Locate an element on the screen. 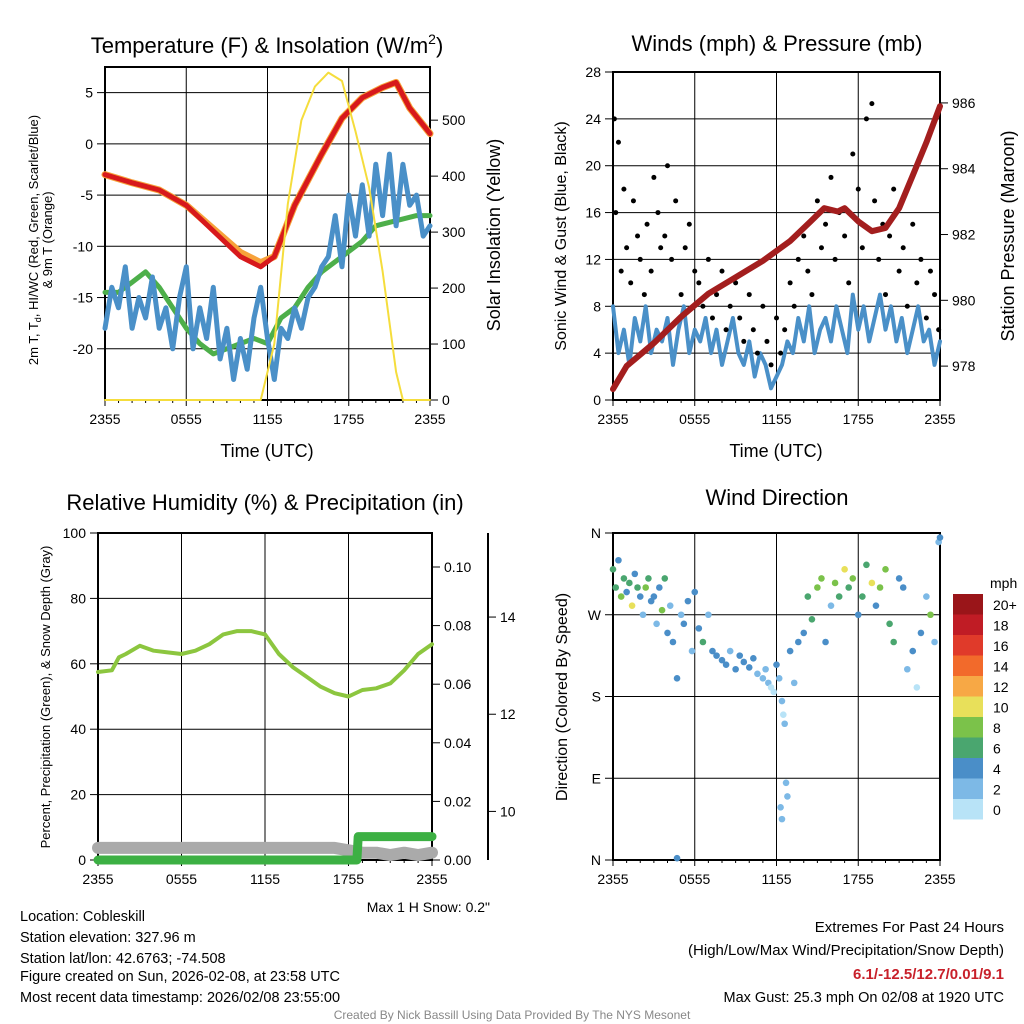  y-tick-label: 5 is located at coordinates (89, 93).